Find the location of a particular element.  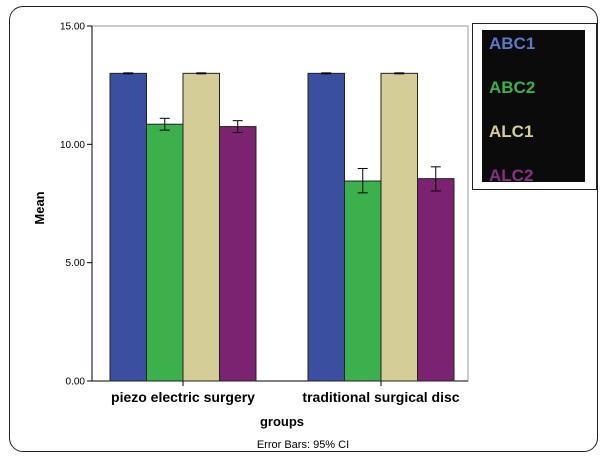

legend-entry-alc1: ALC1 is located at coordinates (511, 131).